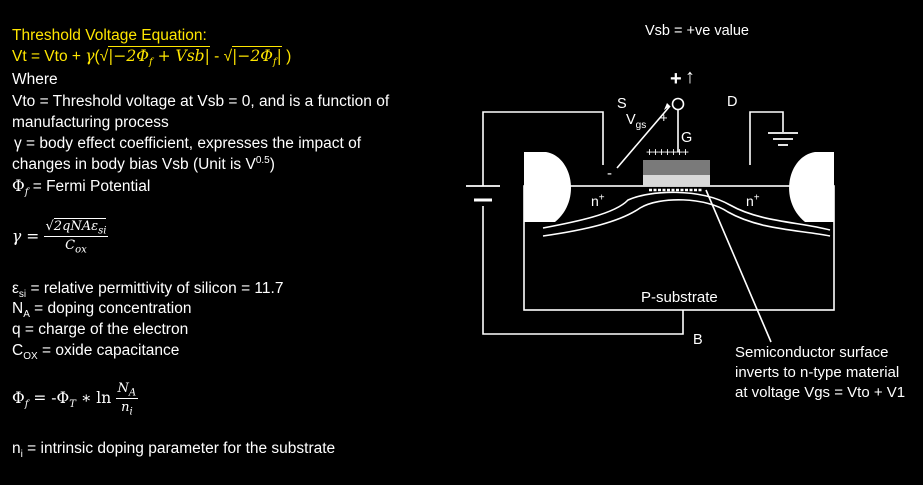  I want to click on n-plus-right-text: n, so click(750, 201).